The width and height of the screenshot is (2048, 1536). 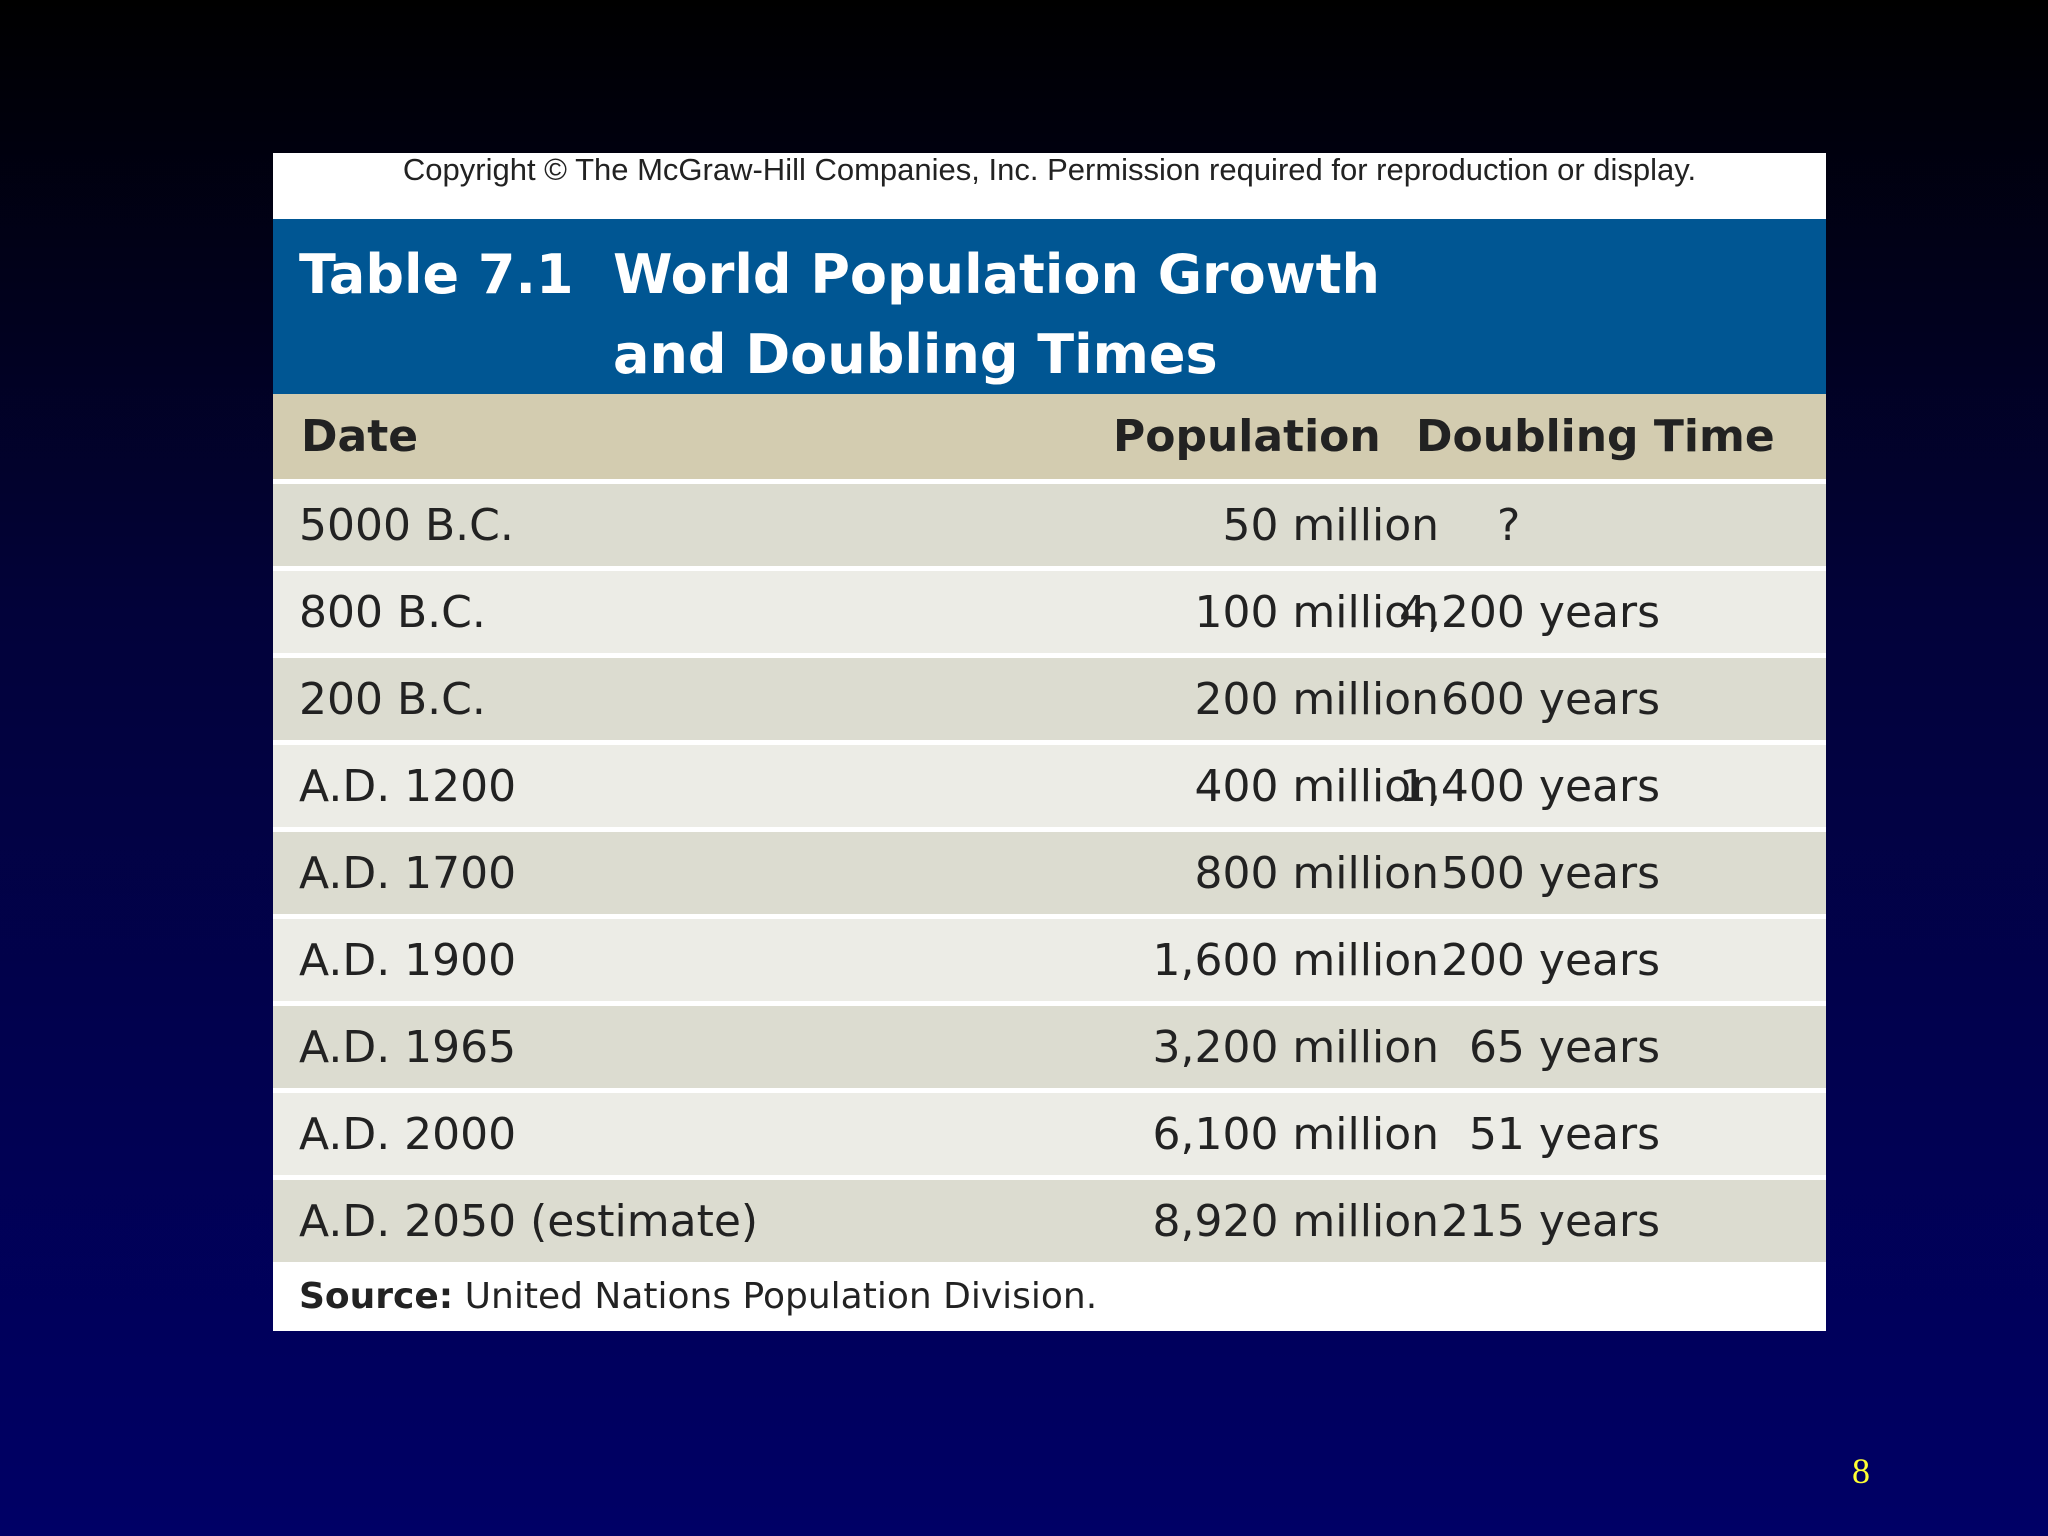 What do you see at coordinates (1049, 783) in the screenshot?
I see `table-row: A.D. 1200 400 million 1,400 years` at bounding box center [1049, 783].